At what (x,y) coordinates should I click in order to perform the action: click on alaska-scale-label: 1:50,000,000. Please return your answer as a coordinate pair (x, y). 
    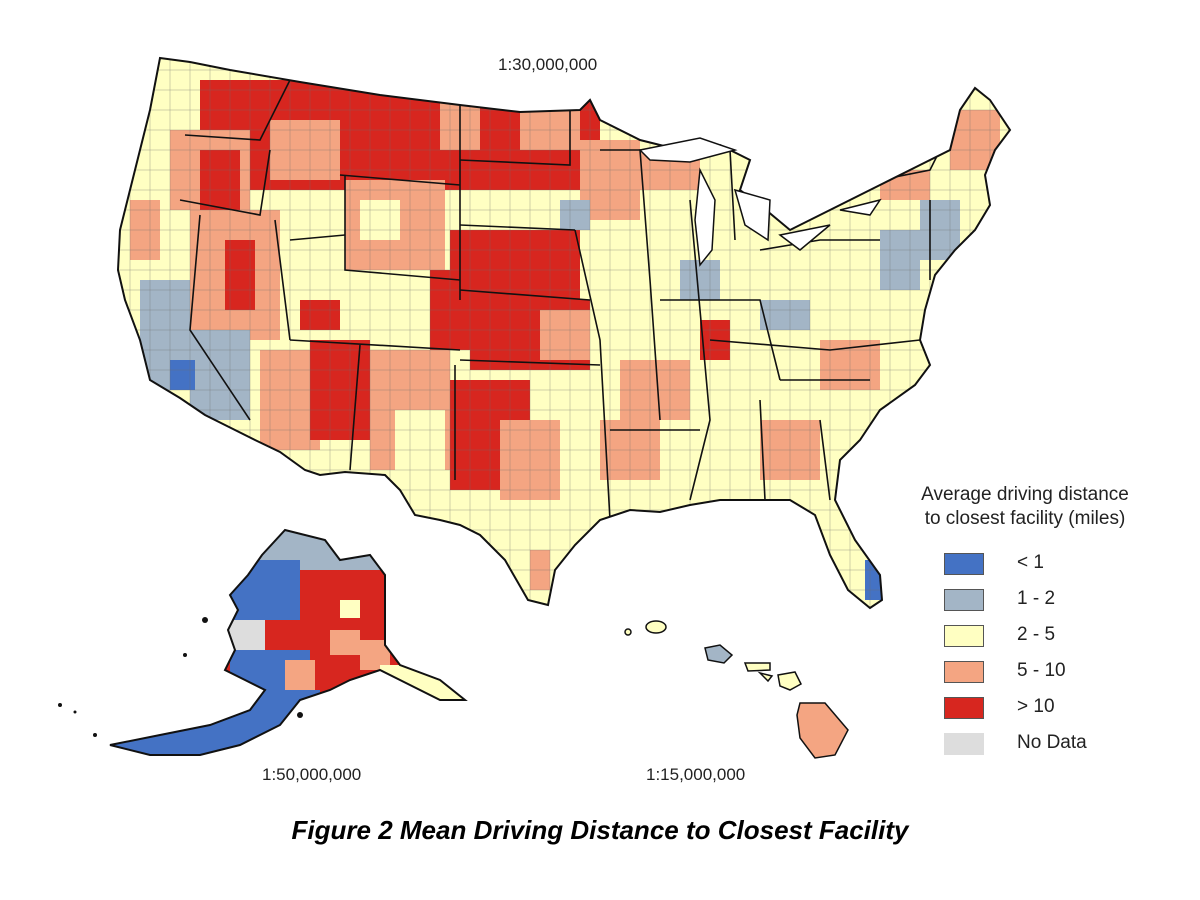
    Looking at the image, I should click on (312, 774).